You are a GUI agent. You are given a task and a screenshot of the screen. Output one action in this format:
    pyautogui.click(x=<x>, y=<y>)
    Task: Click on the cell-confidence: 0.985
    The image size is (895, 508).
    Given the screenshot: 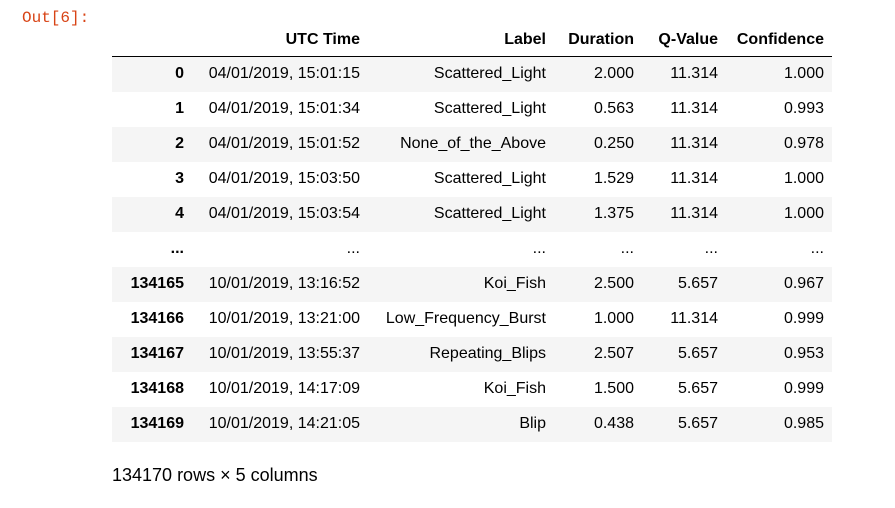 What is the action you would take?
    pyautogui.click(x=803, y=423)
    